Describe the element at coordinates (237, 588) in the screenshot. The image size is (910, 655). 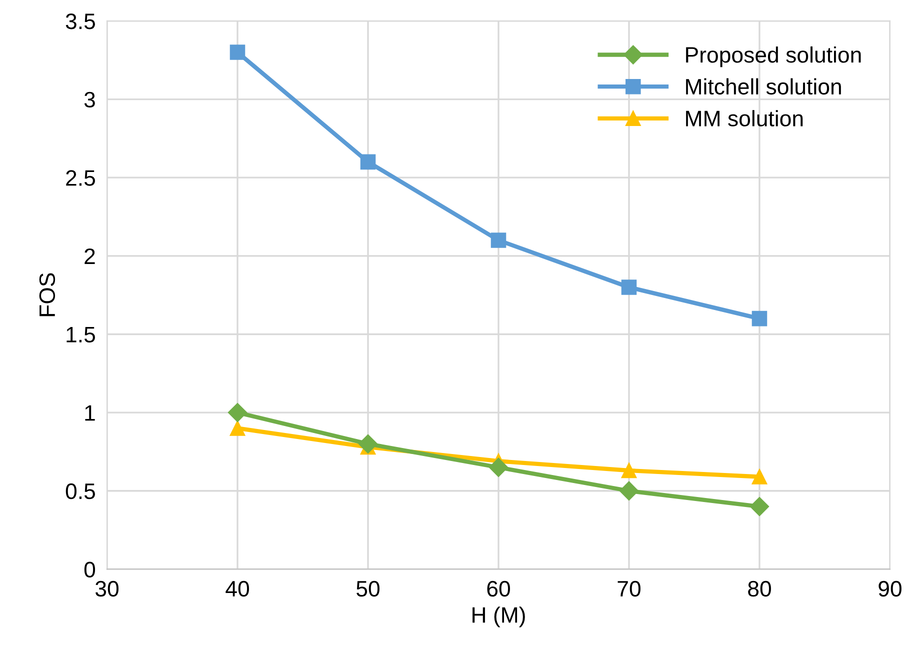
I see `x-tick-label: 40` at that location.